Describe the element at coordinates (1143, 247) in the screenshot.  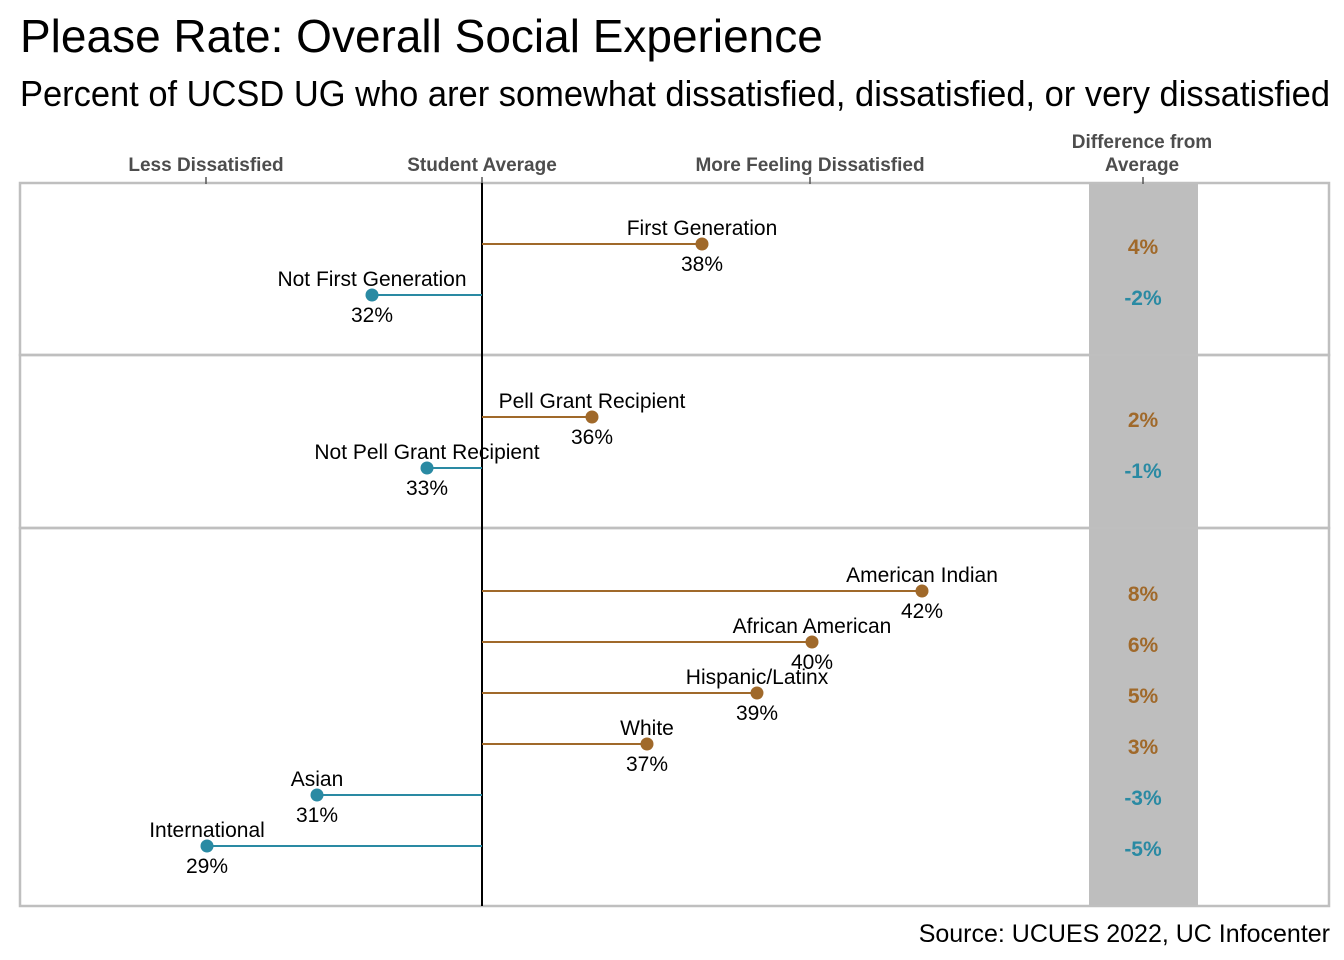
I see `diff-first-generation: 4%` at that location.